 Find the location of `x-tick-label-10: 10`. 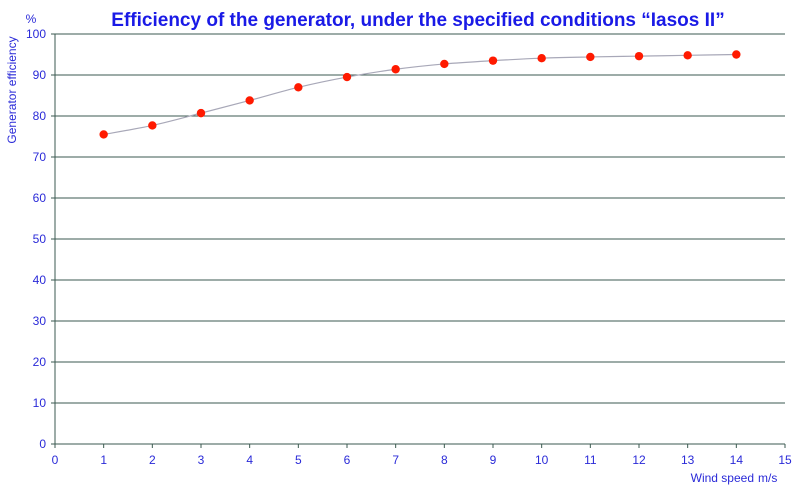

x-tick-label-10: 10 is located at coordinates (542, 460).